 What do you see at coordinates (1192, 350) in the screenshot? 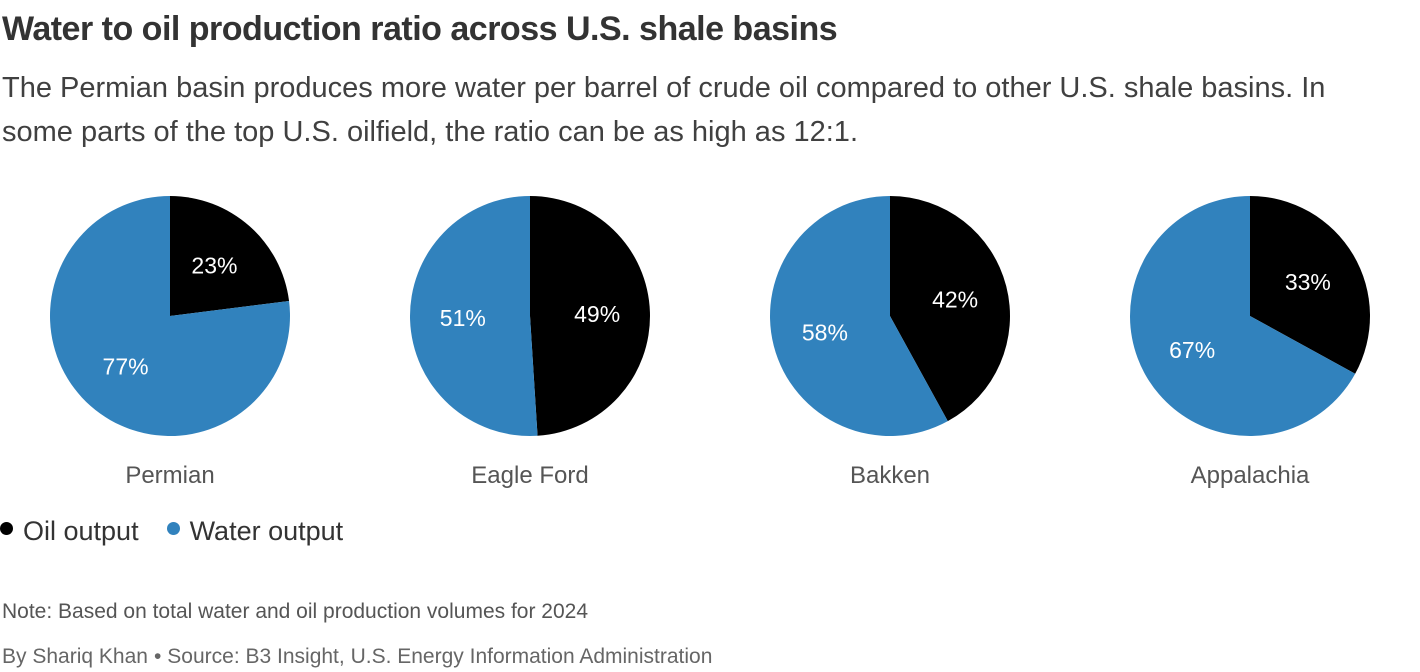
I see `water-data-label: 67%` at bounding box center [1192, 350].